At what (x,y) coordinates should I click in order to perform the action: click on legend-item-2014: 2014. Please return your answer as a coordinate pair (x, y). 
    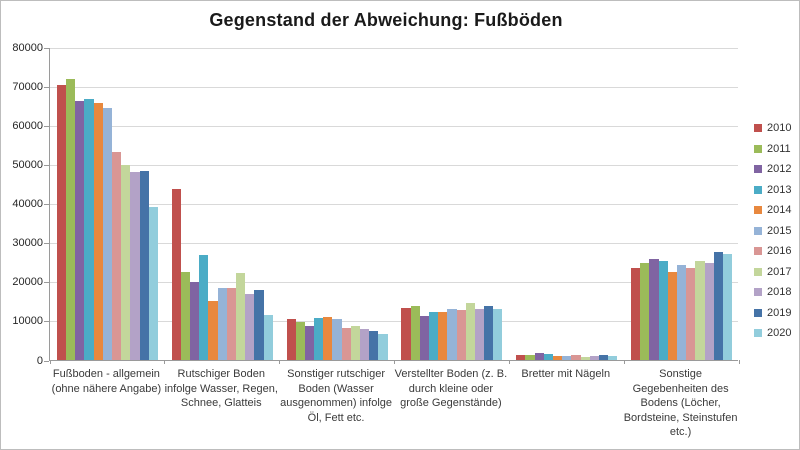
    Looking at the image, I should click on (772, 210).